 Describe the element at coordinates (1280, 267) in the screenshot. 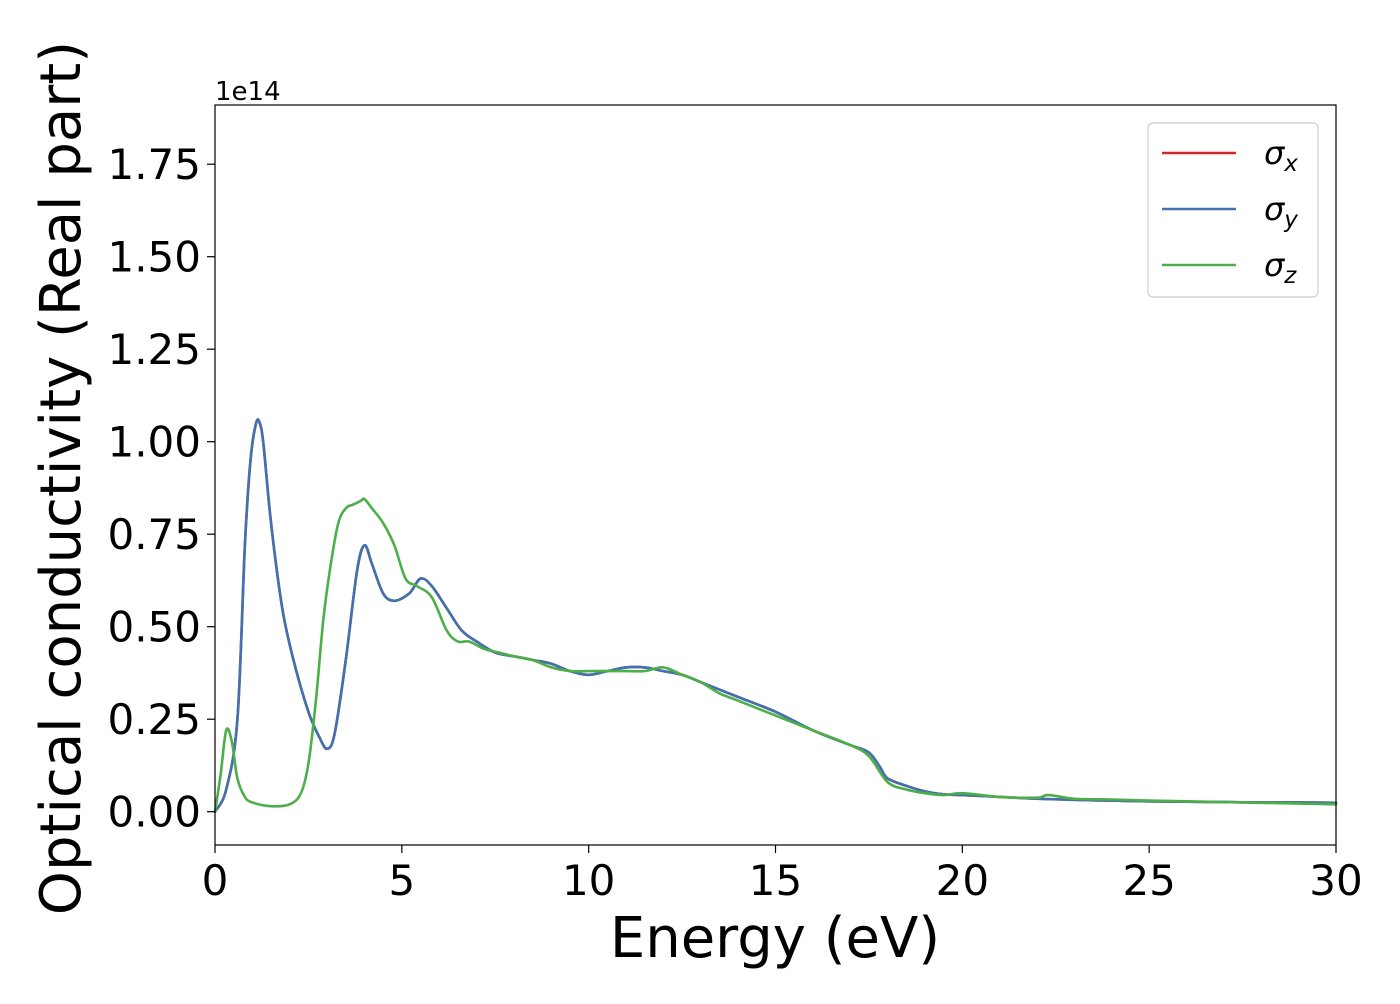

I see `legend-label: σz` at that location.